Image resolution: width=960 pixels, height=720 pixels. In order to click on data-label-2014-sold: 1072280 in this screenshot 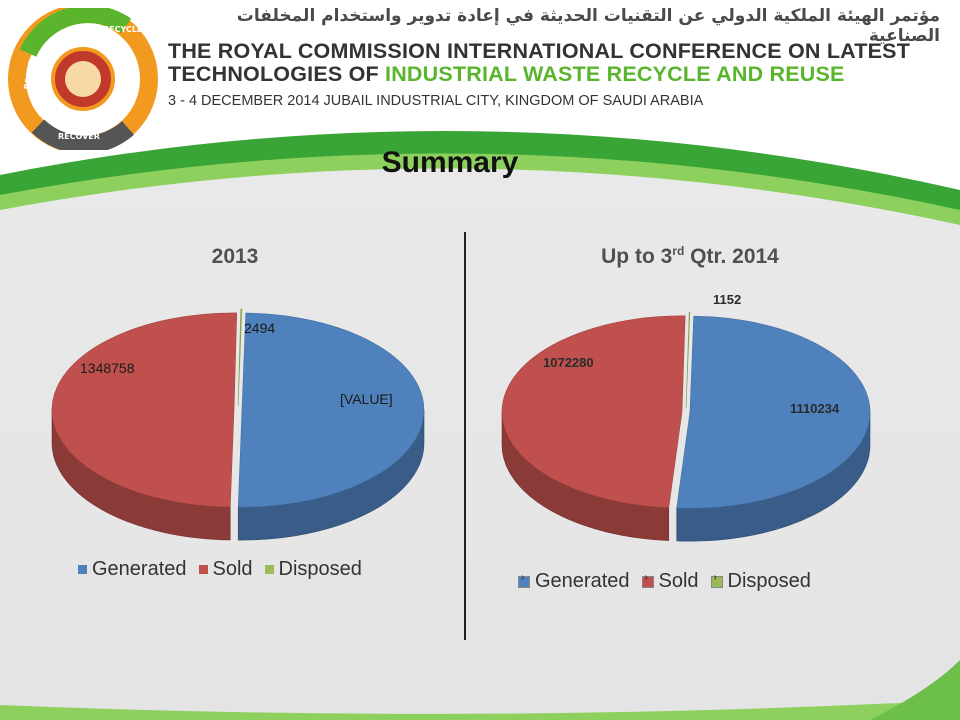, I will do `click(568, 362)`.